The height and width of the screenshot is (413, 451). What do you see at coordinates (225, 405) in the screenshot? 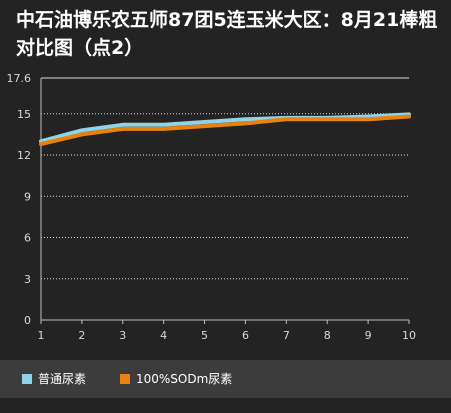
I see `bottom-bar` at bounding box center [225, 405].